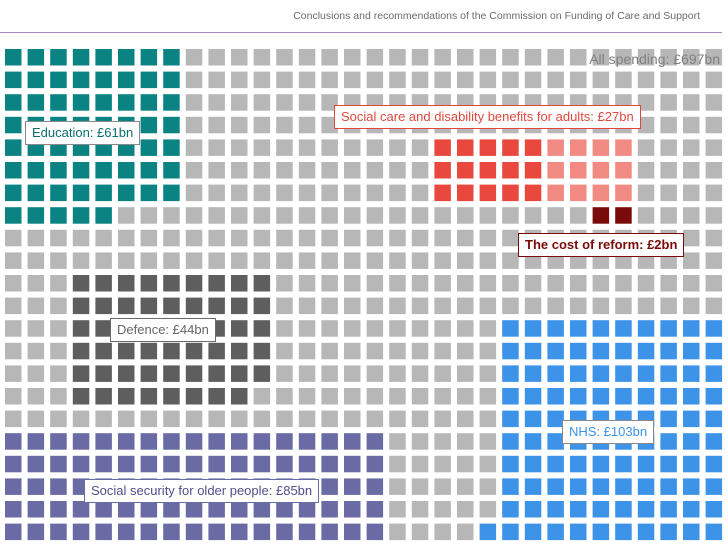  What do you see at coordinates (608, 432) in the screenshot?
I see `nhs-label: NHS: £103bn` at bounding box center [608, 432].